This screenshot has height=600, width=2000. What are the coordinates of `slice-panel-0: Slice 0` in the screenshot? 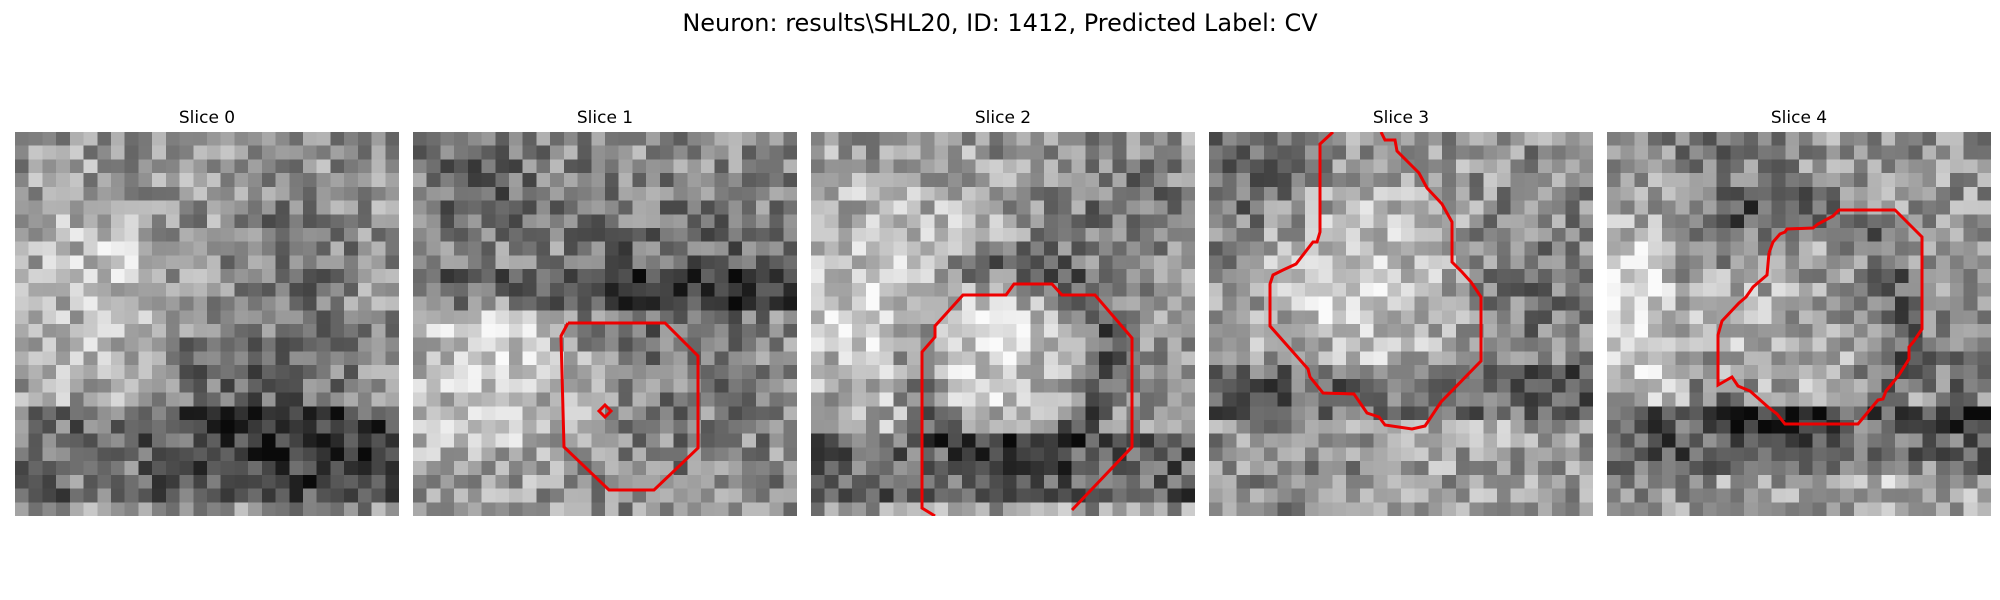 It's located at (207, 312).